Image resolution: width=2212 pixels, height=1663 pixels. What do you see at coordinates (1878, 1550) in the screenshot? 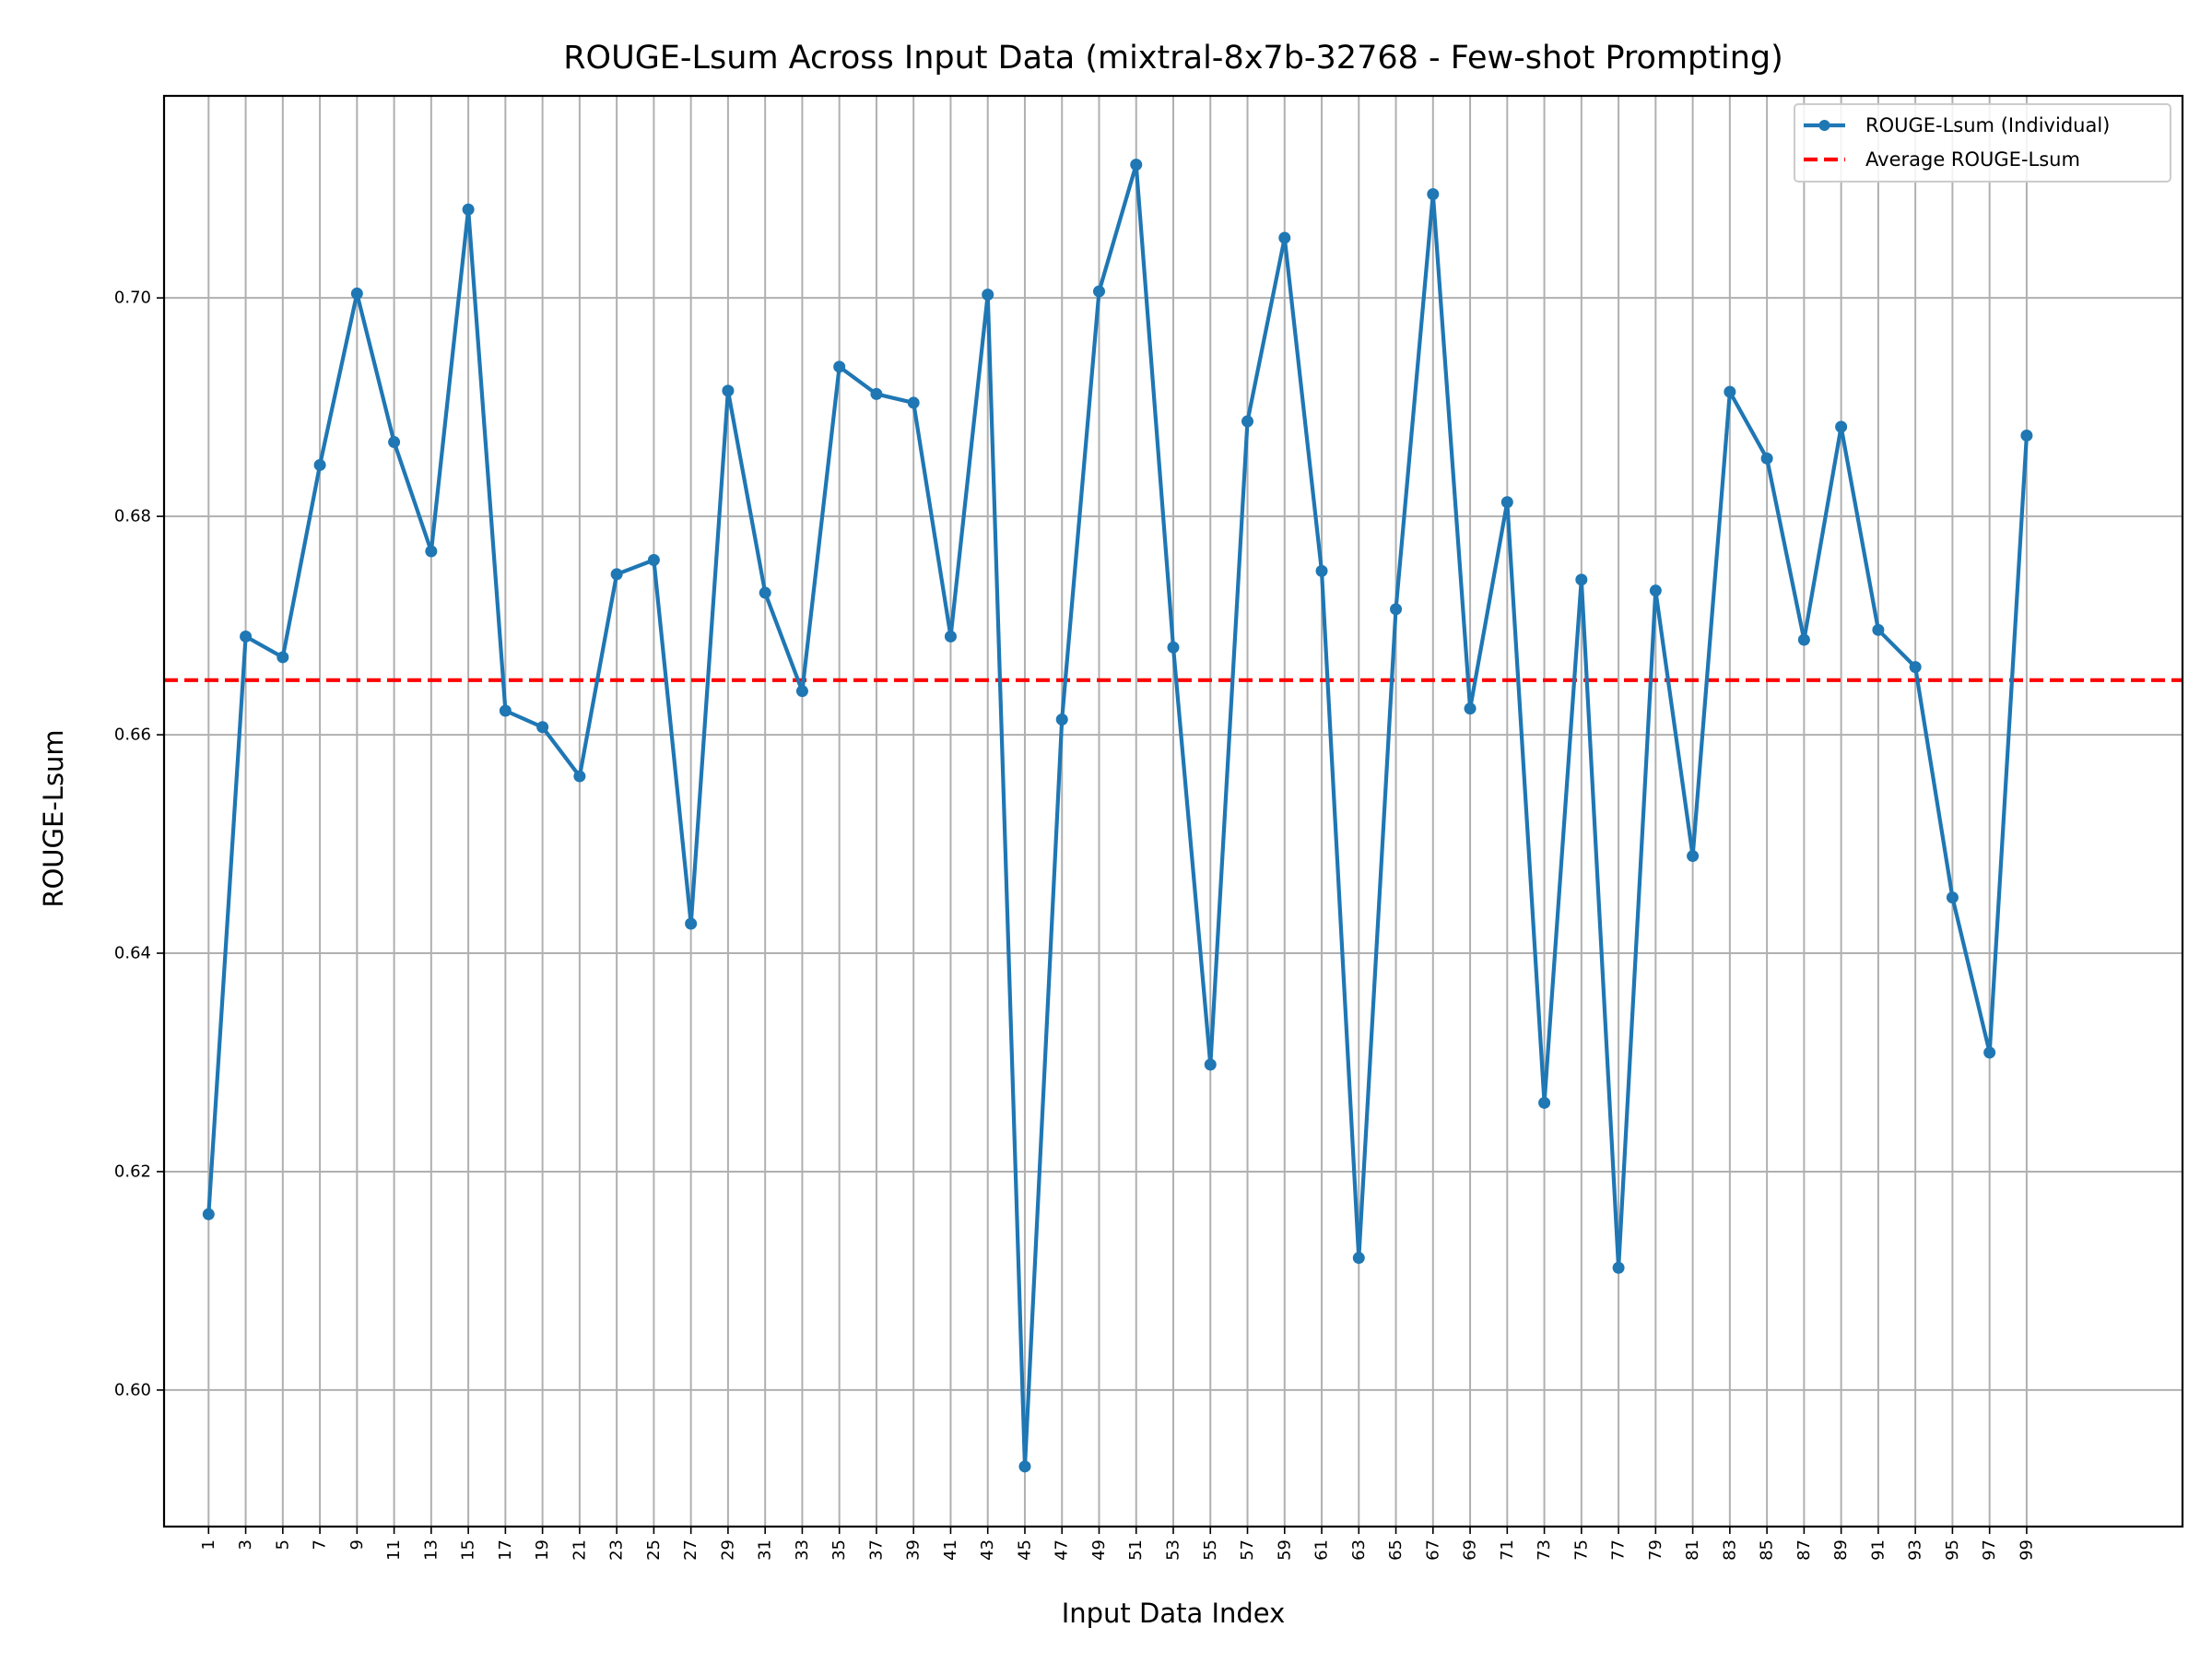
I see `x-tick-label: 91` at bounding box center [1878, 1550].